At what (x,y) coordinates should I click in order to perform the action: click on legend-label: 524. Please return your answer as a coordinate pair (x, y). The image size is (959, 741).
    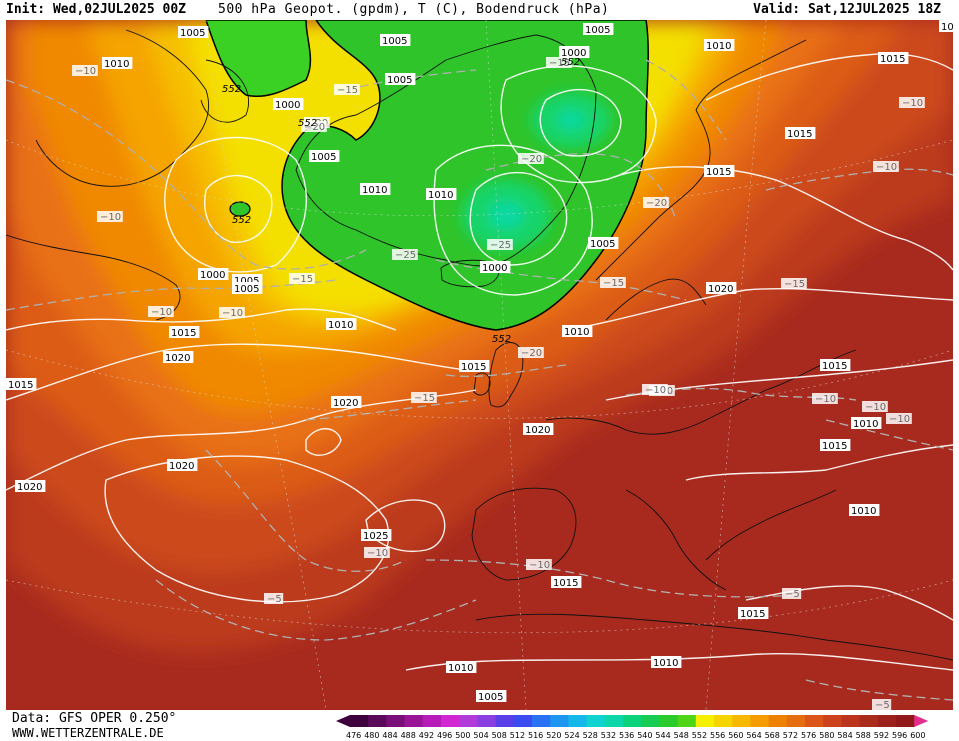
    Looking at the image, I should click on (571, 735).